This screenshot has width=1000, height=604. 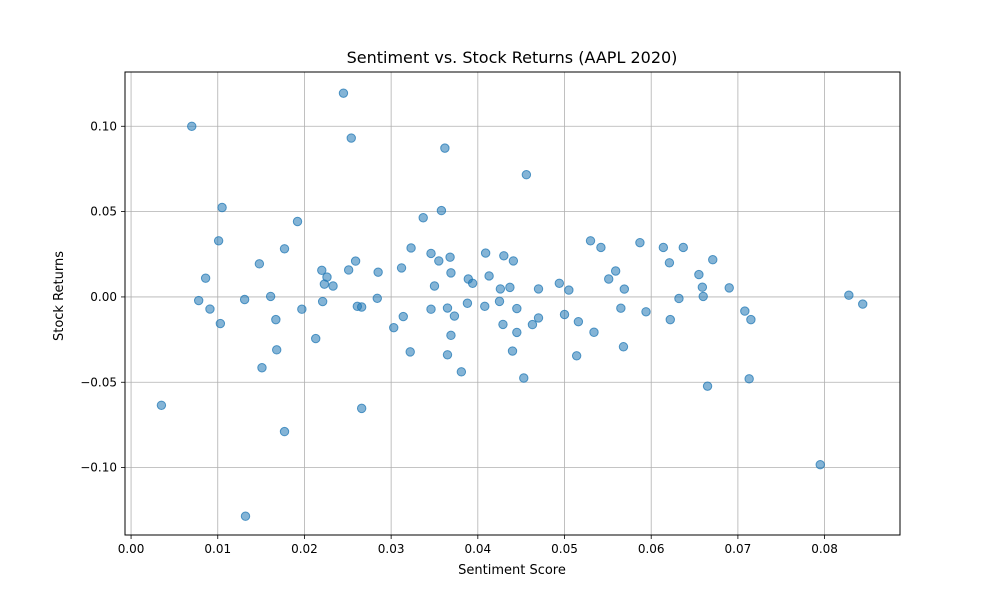 What do you see at coordinates (98, 468) in the screenshot?
I see `y-tick-label: −0.10` at bounding box center [98, 468].